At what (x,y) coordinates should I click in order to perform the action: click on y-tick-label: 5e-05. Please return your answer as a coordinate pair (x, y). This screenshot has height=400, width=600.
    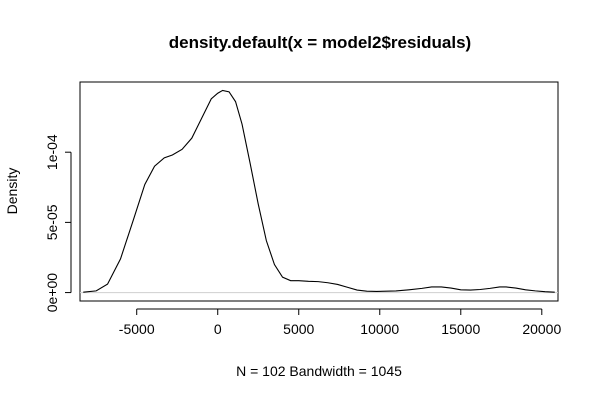
    Looking at the image, I should click on (52, 222).